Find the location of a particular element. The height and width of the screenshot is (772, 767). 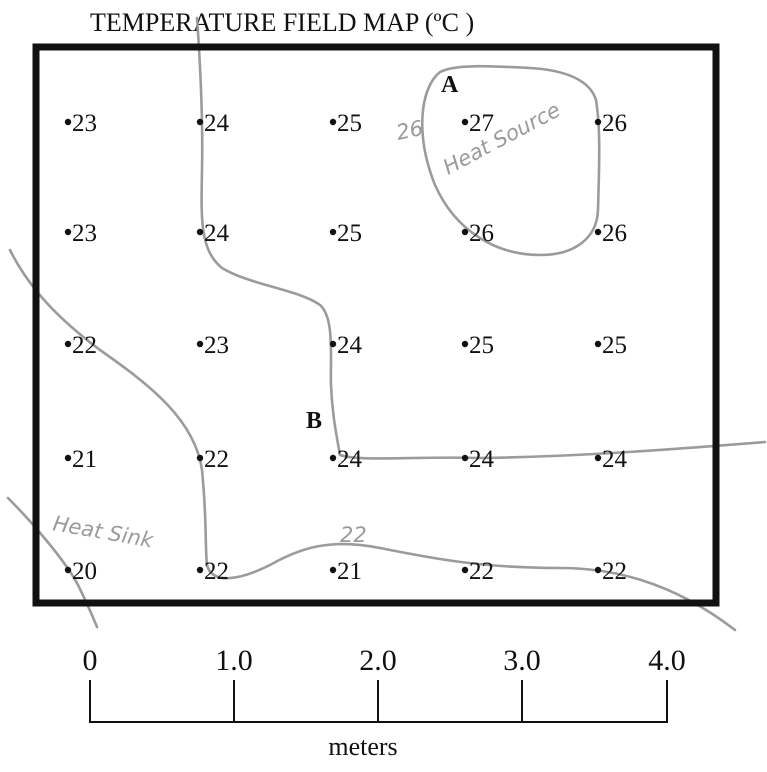

point-label-b: B is located at coordinates (314, 421).